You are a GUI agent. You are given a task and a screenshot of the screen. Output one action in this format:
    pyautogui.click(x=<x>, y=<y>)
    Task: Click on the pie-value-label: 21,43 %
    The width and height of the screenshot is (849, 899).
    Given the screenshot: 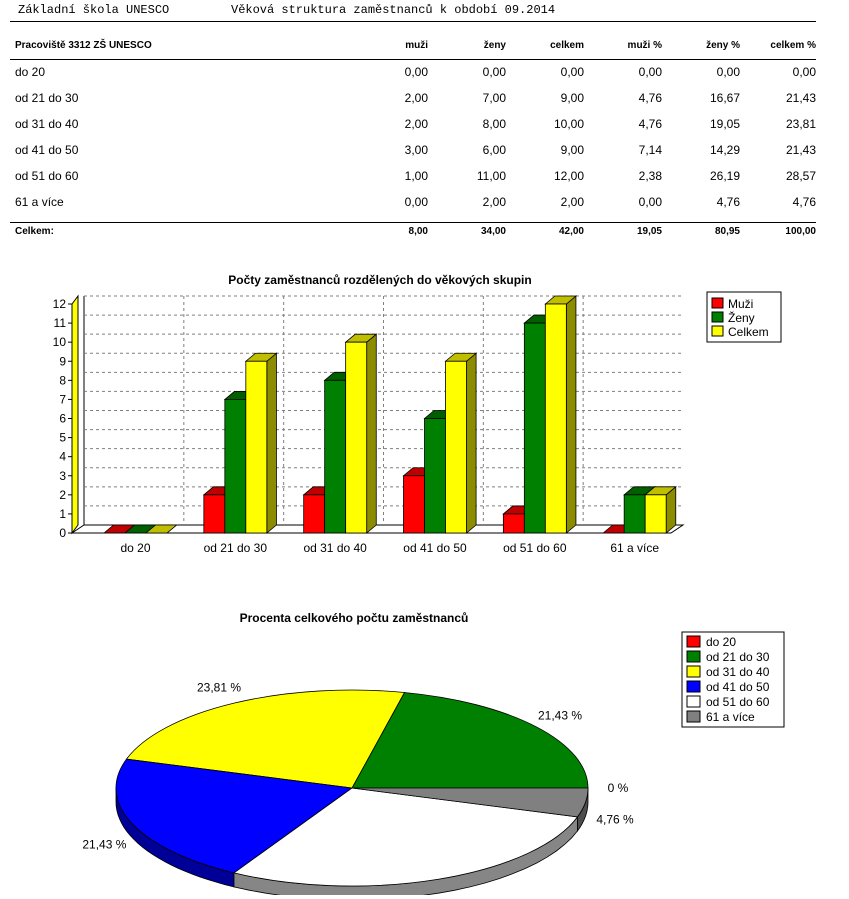 What is the action you would take?
    pyautogui.click(x=104, y=844)
    